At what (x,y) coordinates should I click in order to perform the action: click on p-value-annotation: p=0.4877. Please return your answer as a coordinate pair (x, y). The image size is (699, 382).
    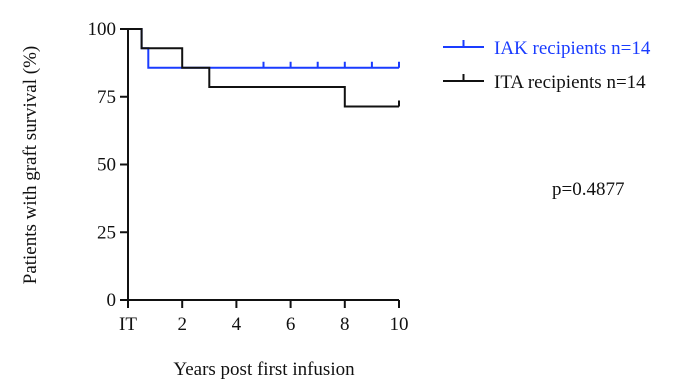
    Looking at the image, I should click on (588, 189).